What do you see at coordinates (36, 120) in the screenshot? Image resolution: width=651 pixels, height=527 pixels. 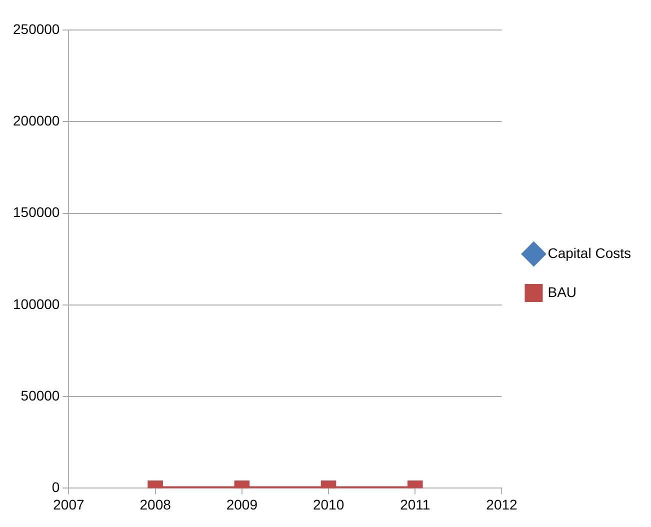 I see `y-tick-label: 200000` at bounding box center [36, 120].